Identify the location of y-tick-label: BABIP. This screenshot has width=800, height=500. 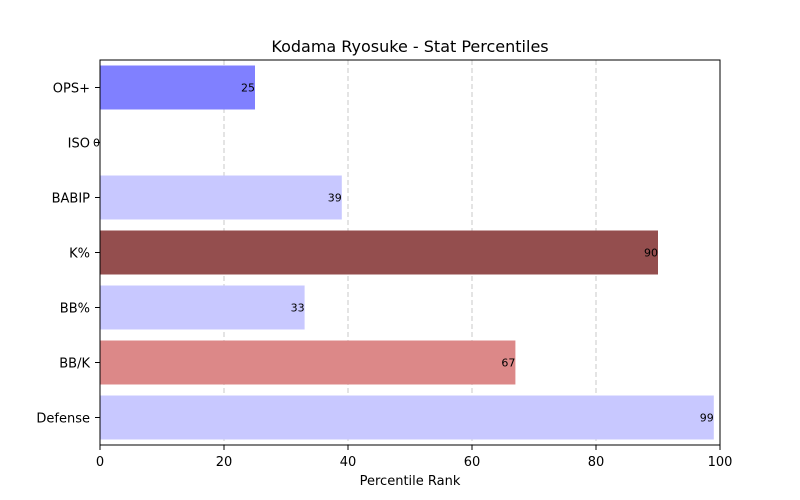
(71, 199).